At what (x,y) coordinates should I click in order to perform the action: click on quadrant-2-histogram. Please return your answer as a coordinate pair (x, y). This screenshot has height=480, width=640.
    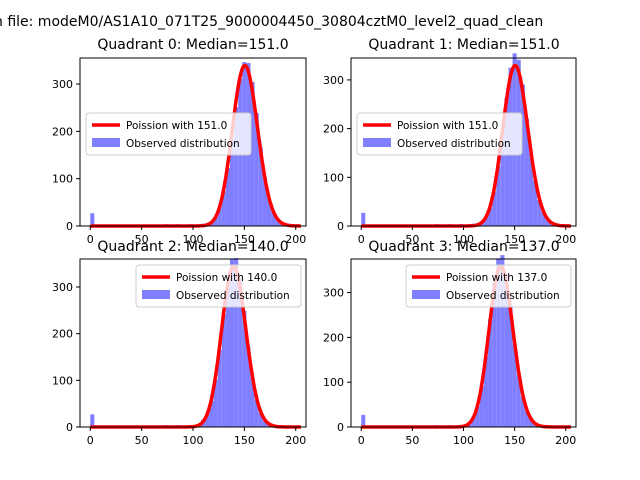
    Looking at the image, I should click on (195, 342).